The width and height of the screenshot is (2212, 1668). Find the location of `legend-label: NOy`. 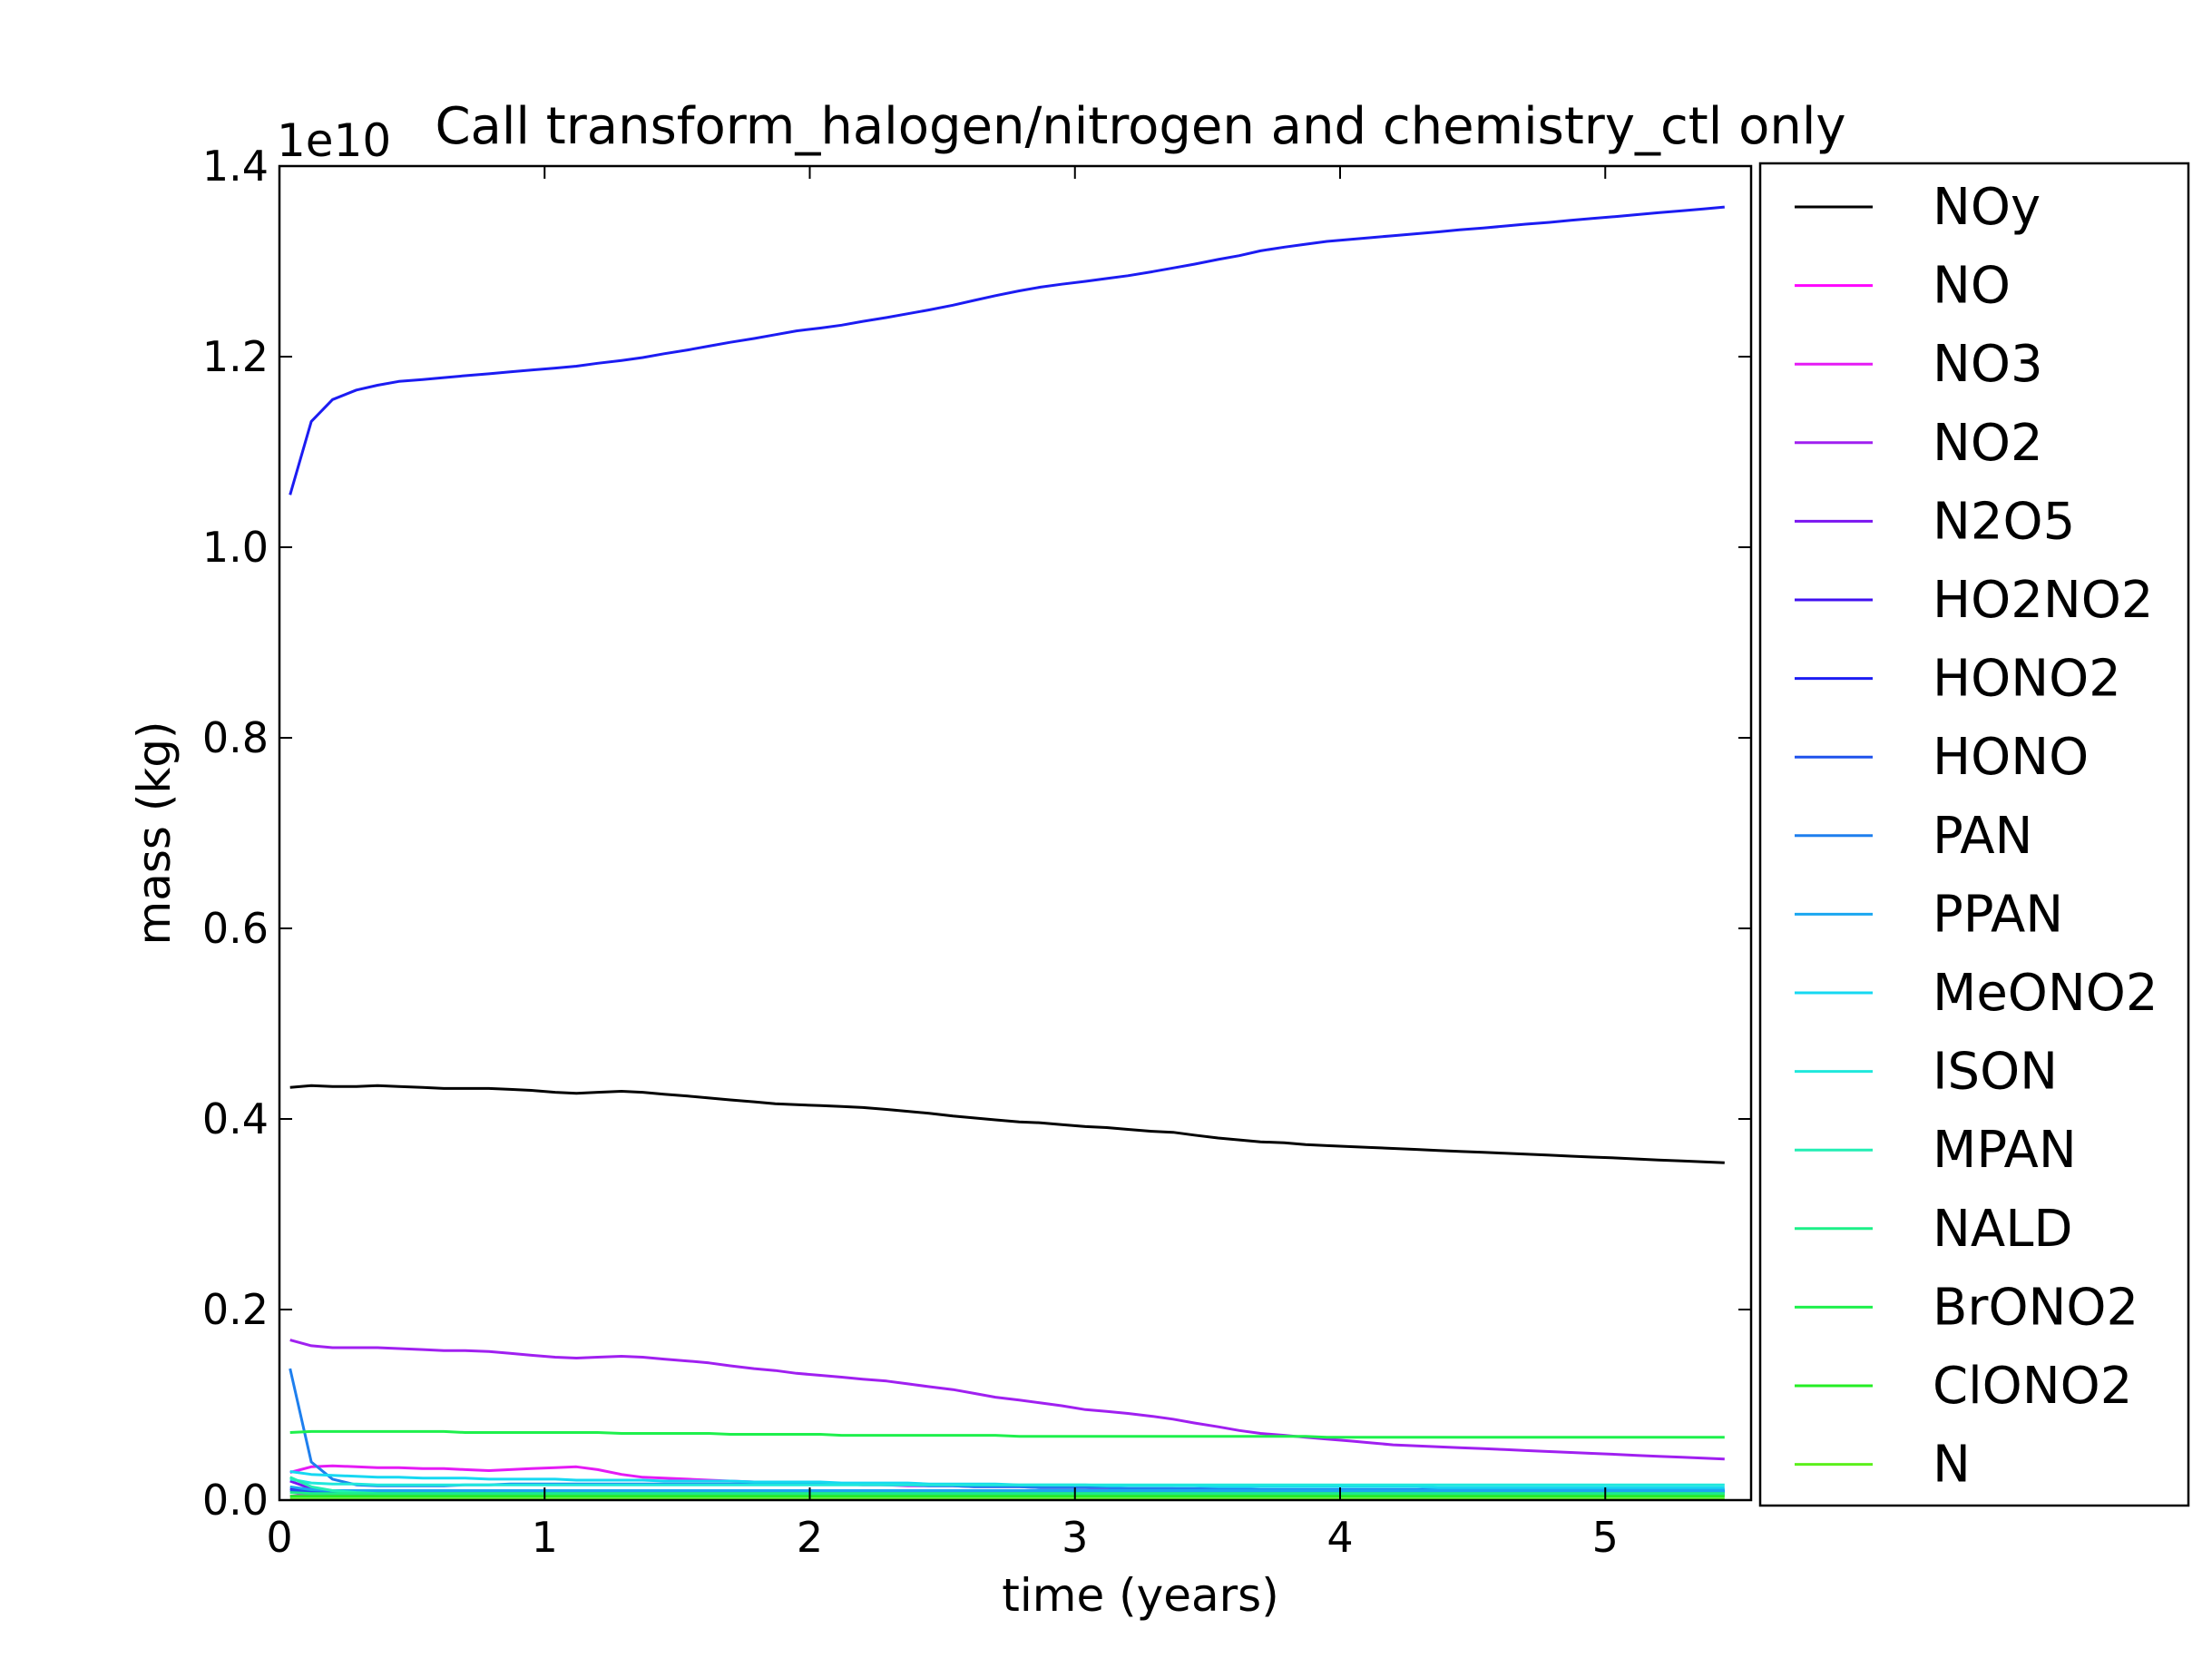

legend-label: NOy is located at coordinates (1987, 207).